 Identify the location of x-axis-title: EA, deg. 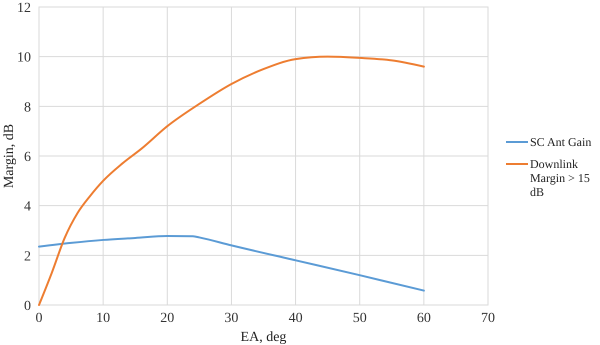
(263, 337).